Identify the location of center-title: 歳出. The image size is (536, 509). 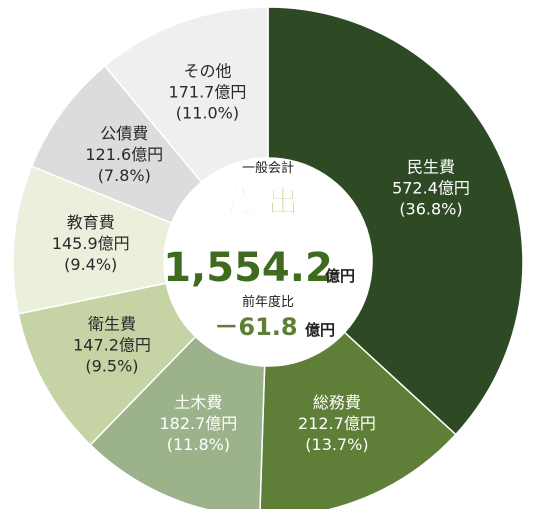
(268, 202).